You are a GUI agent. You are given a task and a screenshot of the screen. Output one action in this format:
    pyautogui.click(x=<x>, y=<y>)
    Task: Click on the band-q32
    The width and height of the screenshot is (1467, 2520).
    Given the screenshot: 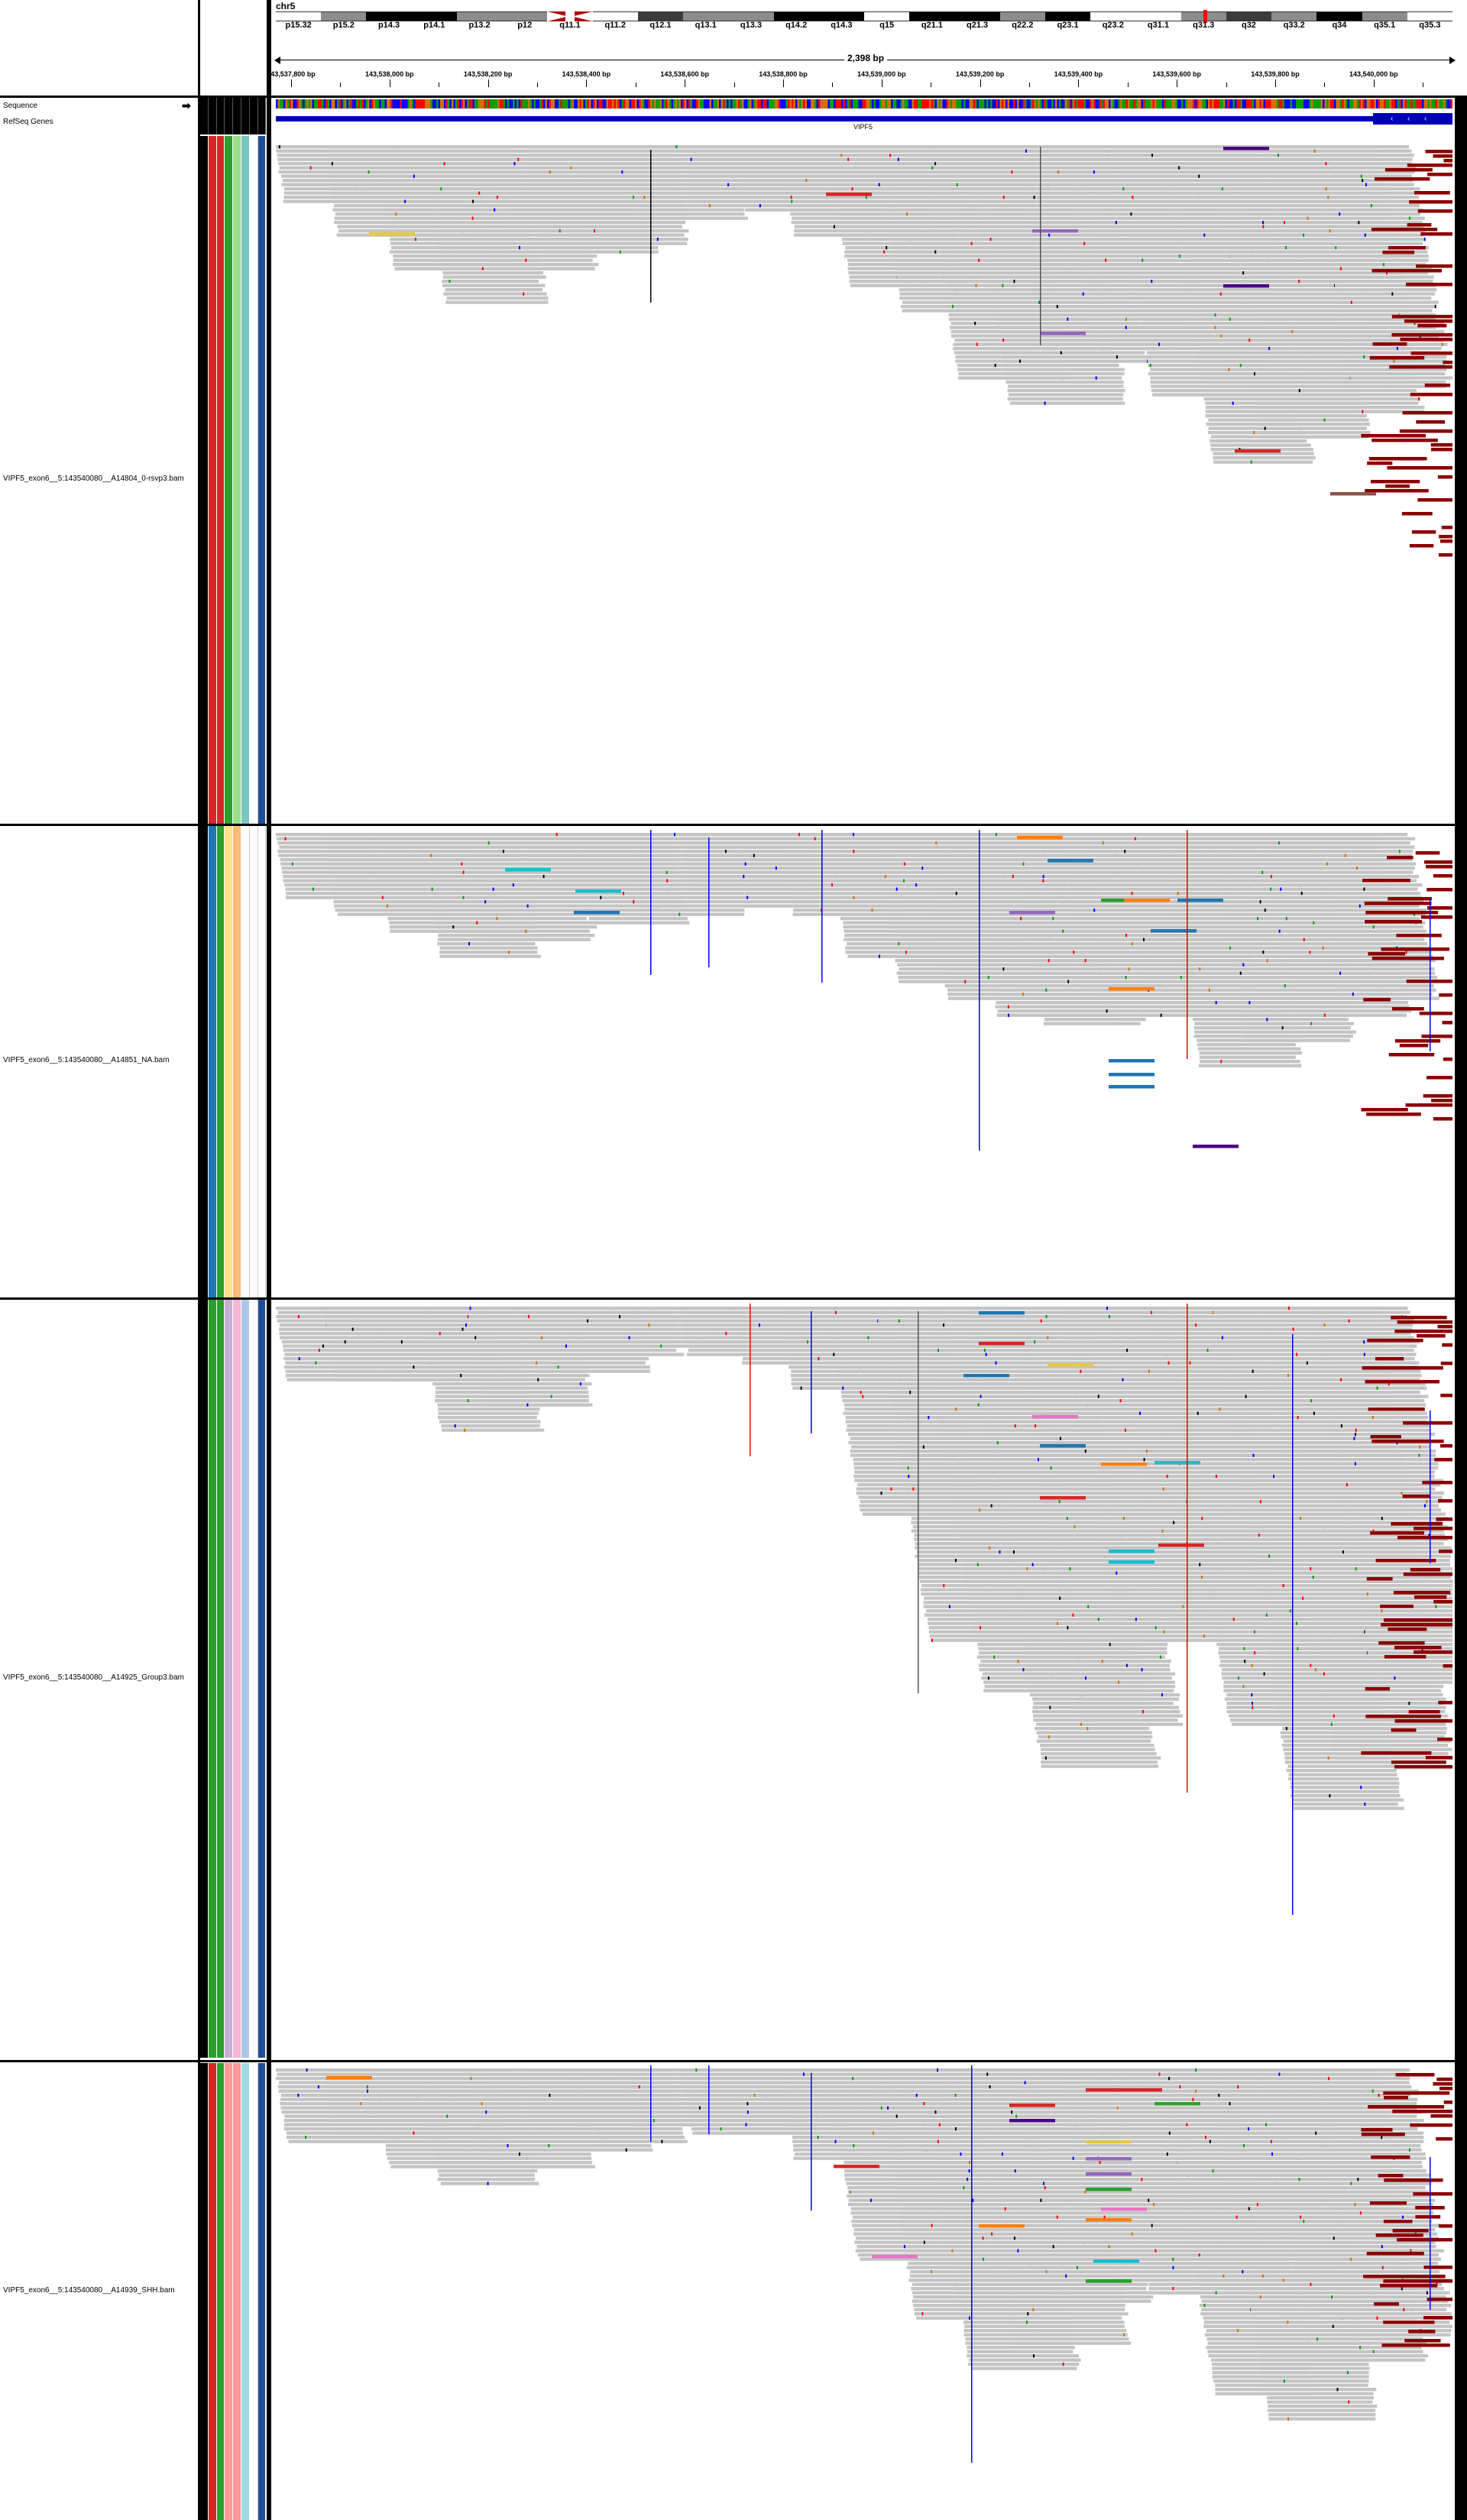 What is the action you would take?
    pyautogui.click(x=1249, y=16)
    